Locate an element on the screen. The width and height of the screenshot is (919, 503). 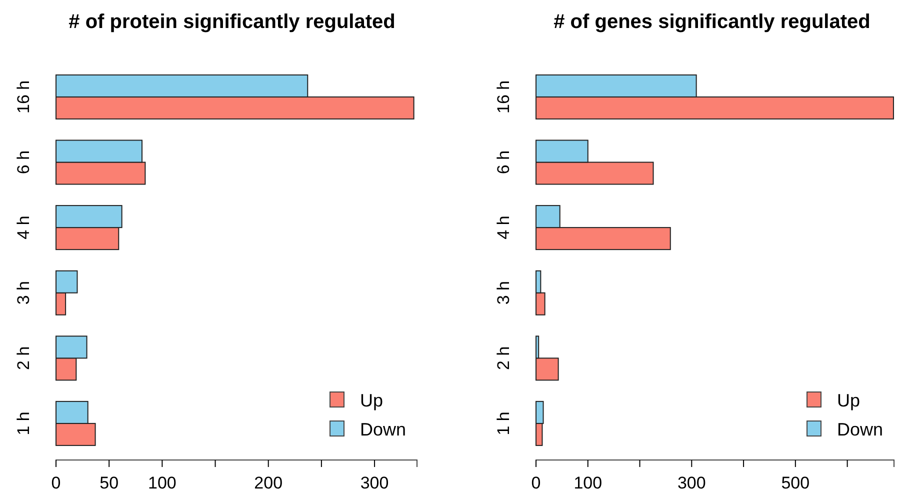
chart-title: # of protein significantly regulated is located at coordinates (232, 22).